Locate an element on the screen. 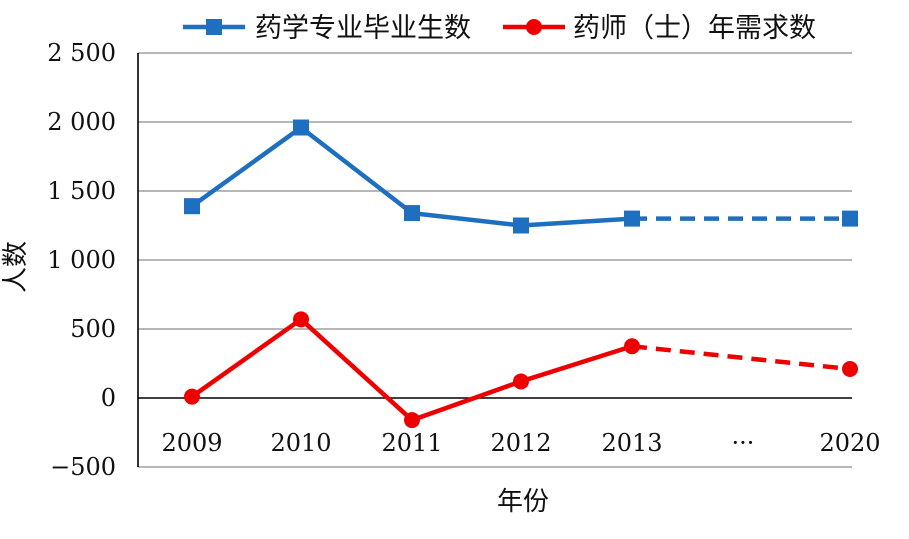  x-tick-label: 2020 is located at coordinates (849, 443).